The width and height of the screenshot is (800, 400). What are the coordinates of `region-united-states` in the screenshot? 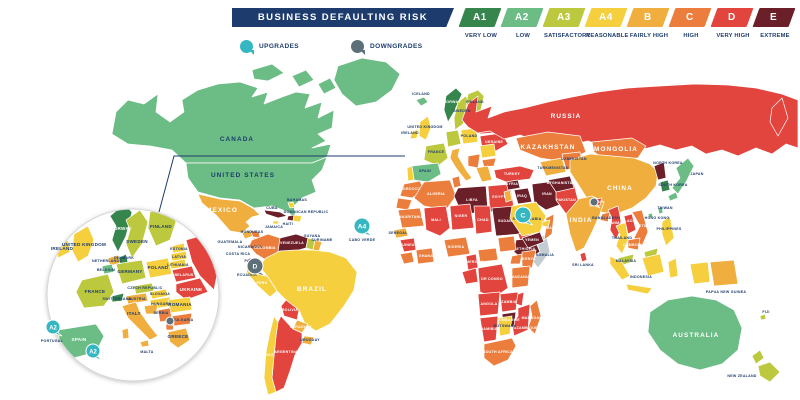 It's located at (256, 188).